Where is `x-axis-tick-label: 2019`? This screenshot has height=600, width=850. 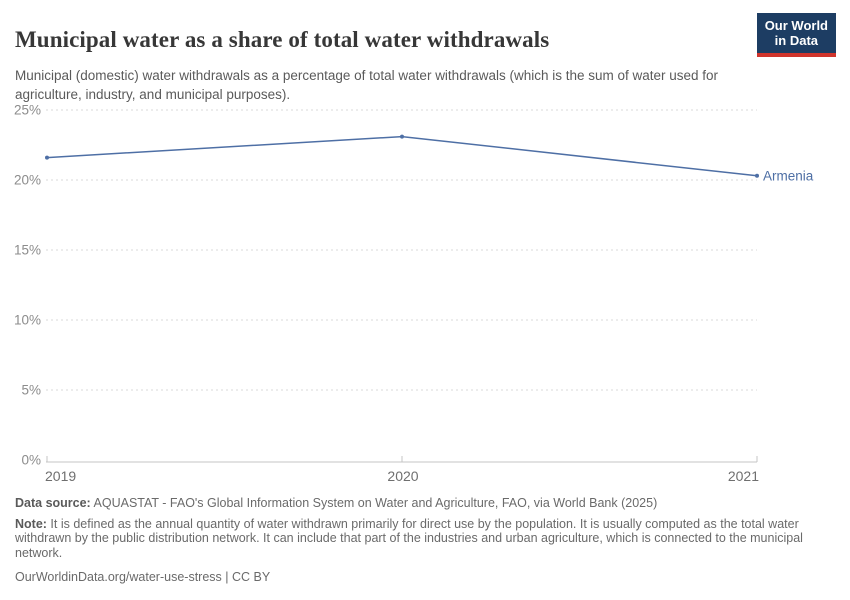 x-axis-tick-label: 2019 is located at coordinates (60, 476).